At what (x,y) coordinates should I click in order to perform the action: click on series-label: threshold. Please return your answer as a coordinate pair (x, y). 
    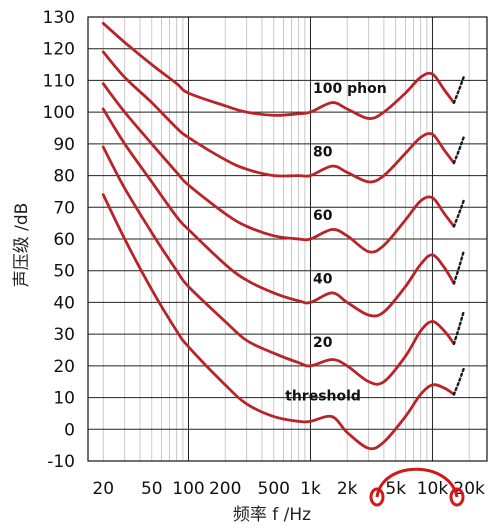
    Looking at the image, I should click on (323, 397).